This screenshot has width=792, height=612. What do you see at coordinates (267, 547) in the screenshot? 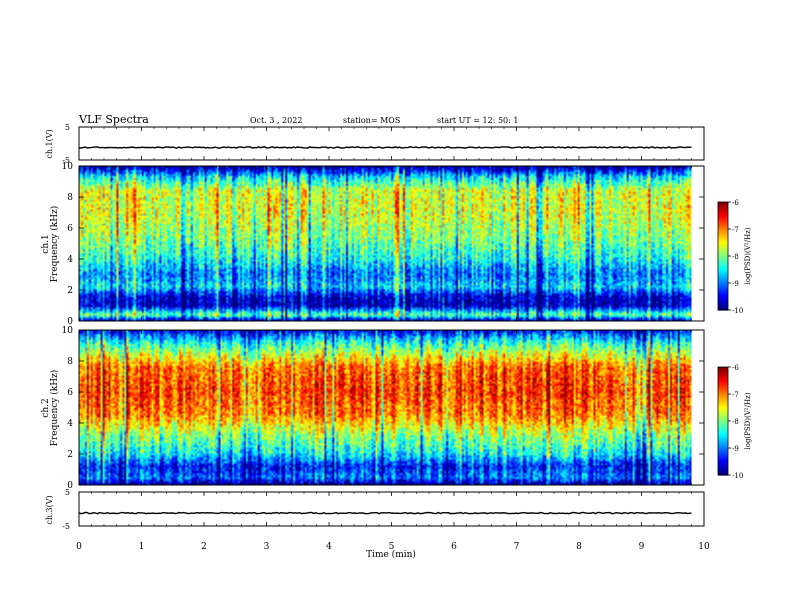
I see `x-tick-label: 3` at bounding box center [267, 547].